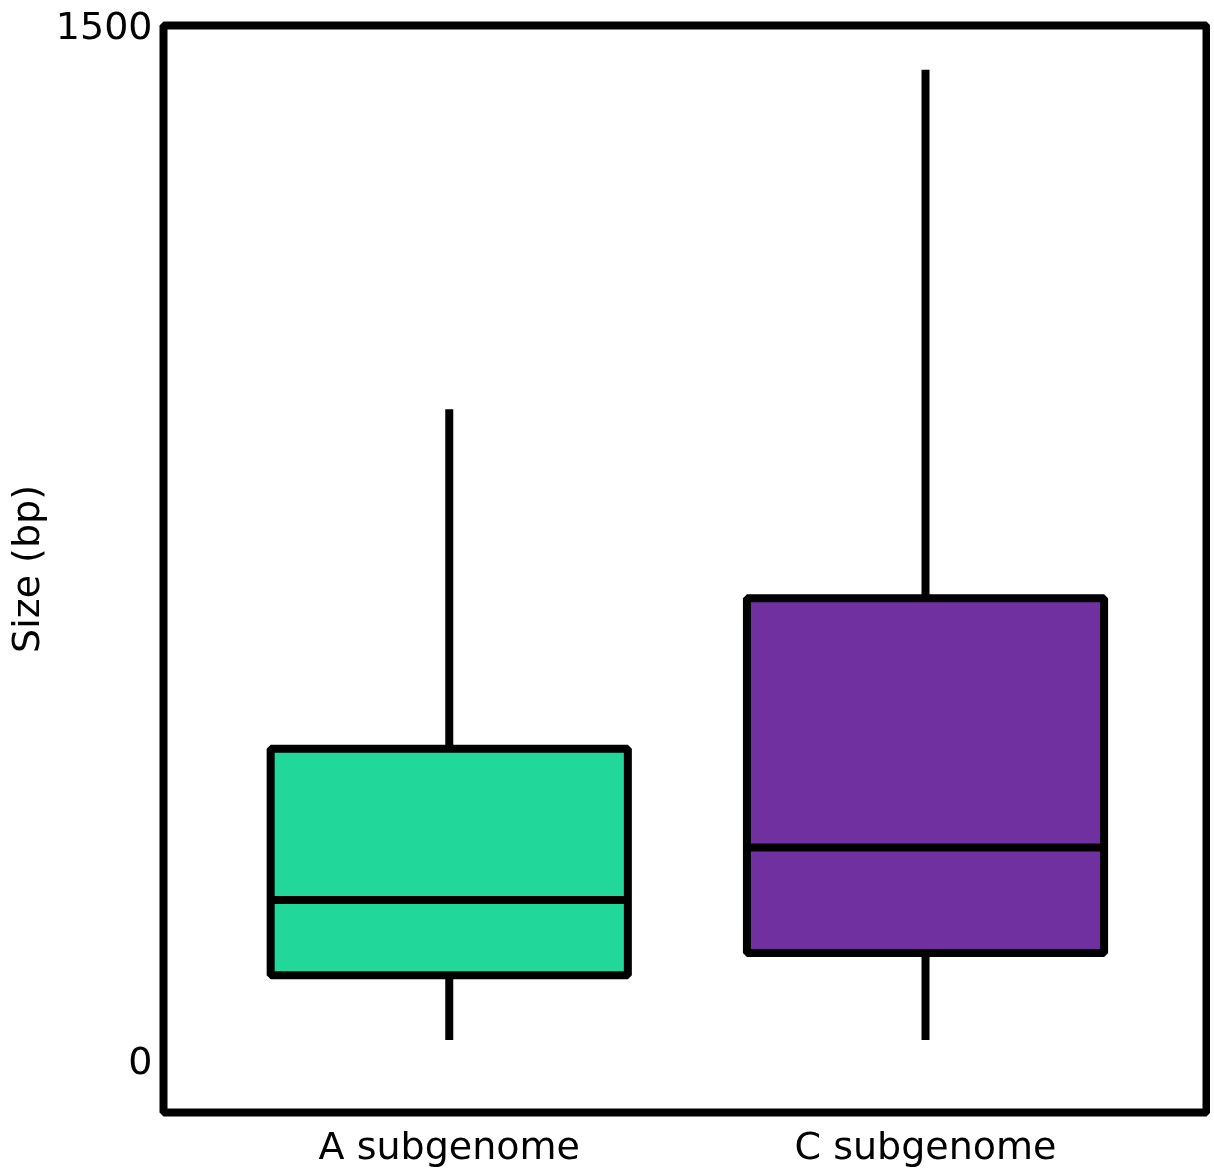 Image resolution: width=1214 pixels, height=1176 pixels. I want to click on x-tick-label: A subgenome, so click(449, 1145).